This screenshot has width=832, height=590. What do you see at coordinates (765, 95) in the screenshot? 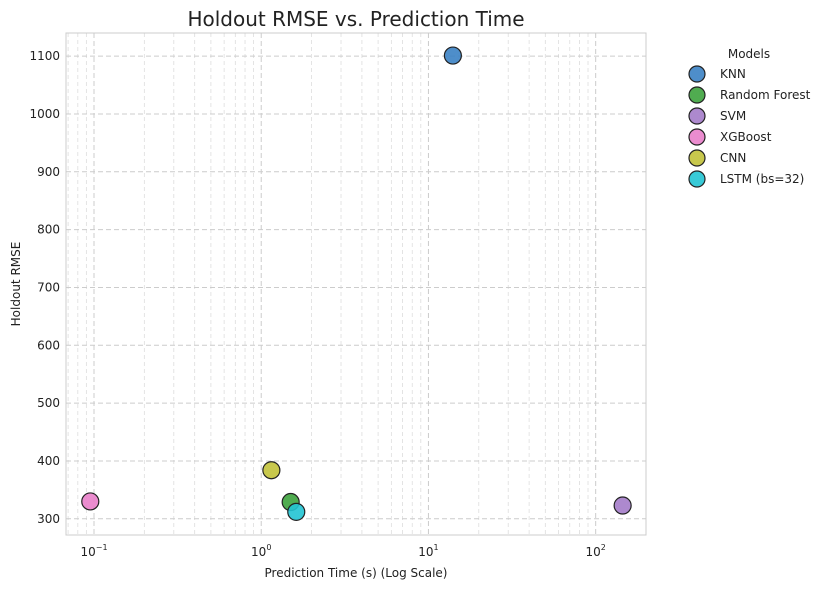
I see `legend-entry-label: Random Forest` at bounding box center [765, 95].